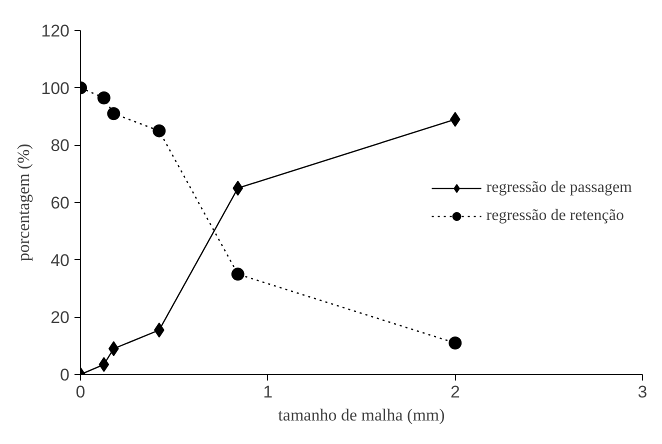  Describe the element at coordinates (55, 31) in the screenshot. I see `y-tick-label: 120` at that location.